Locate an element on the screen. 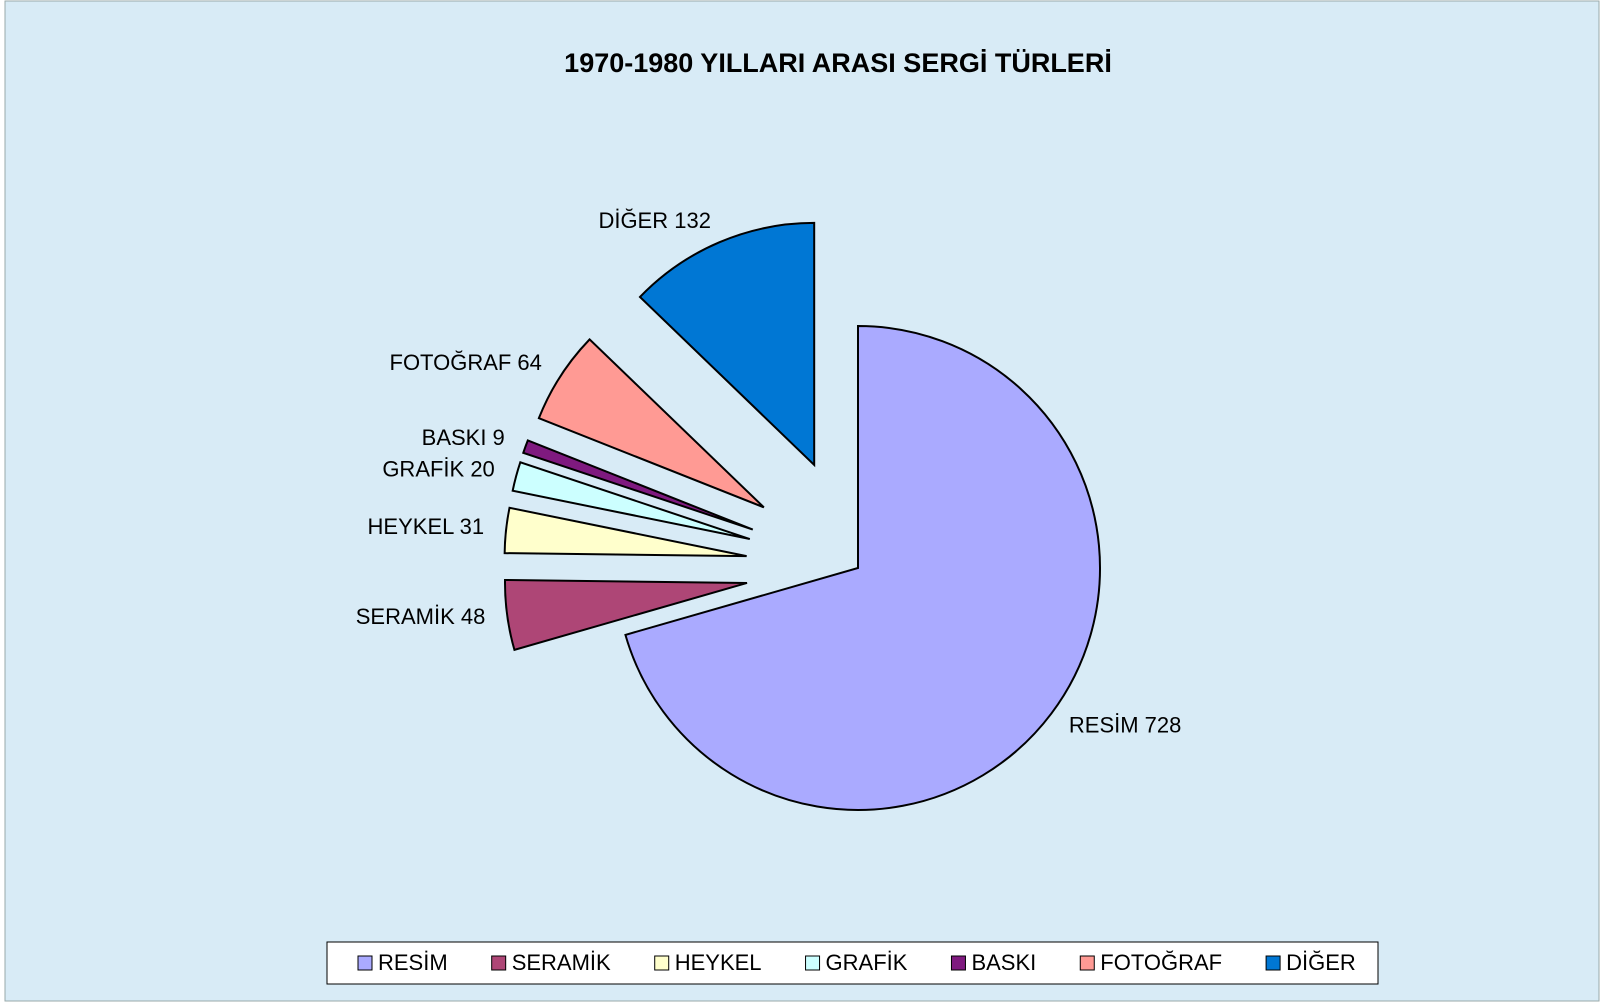 The height and width of the screenshot is (1003, 1602). legend-label: RESİM is located at coordinates (413, 962).